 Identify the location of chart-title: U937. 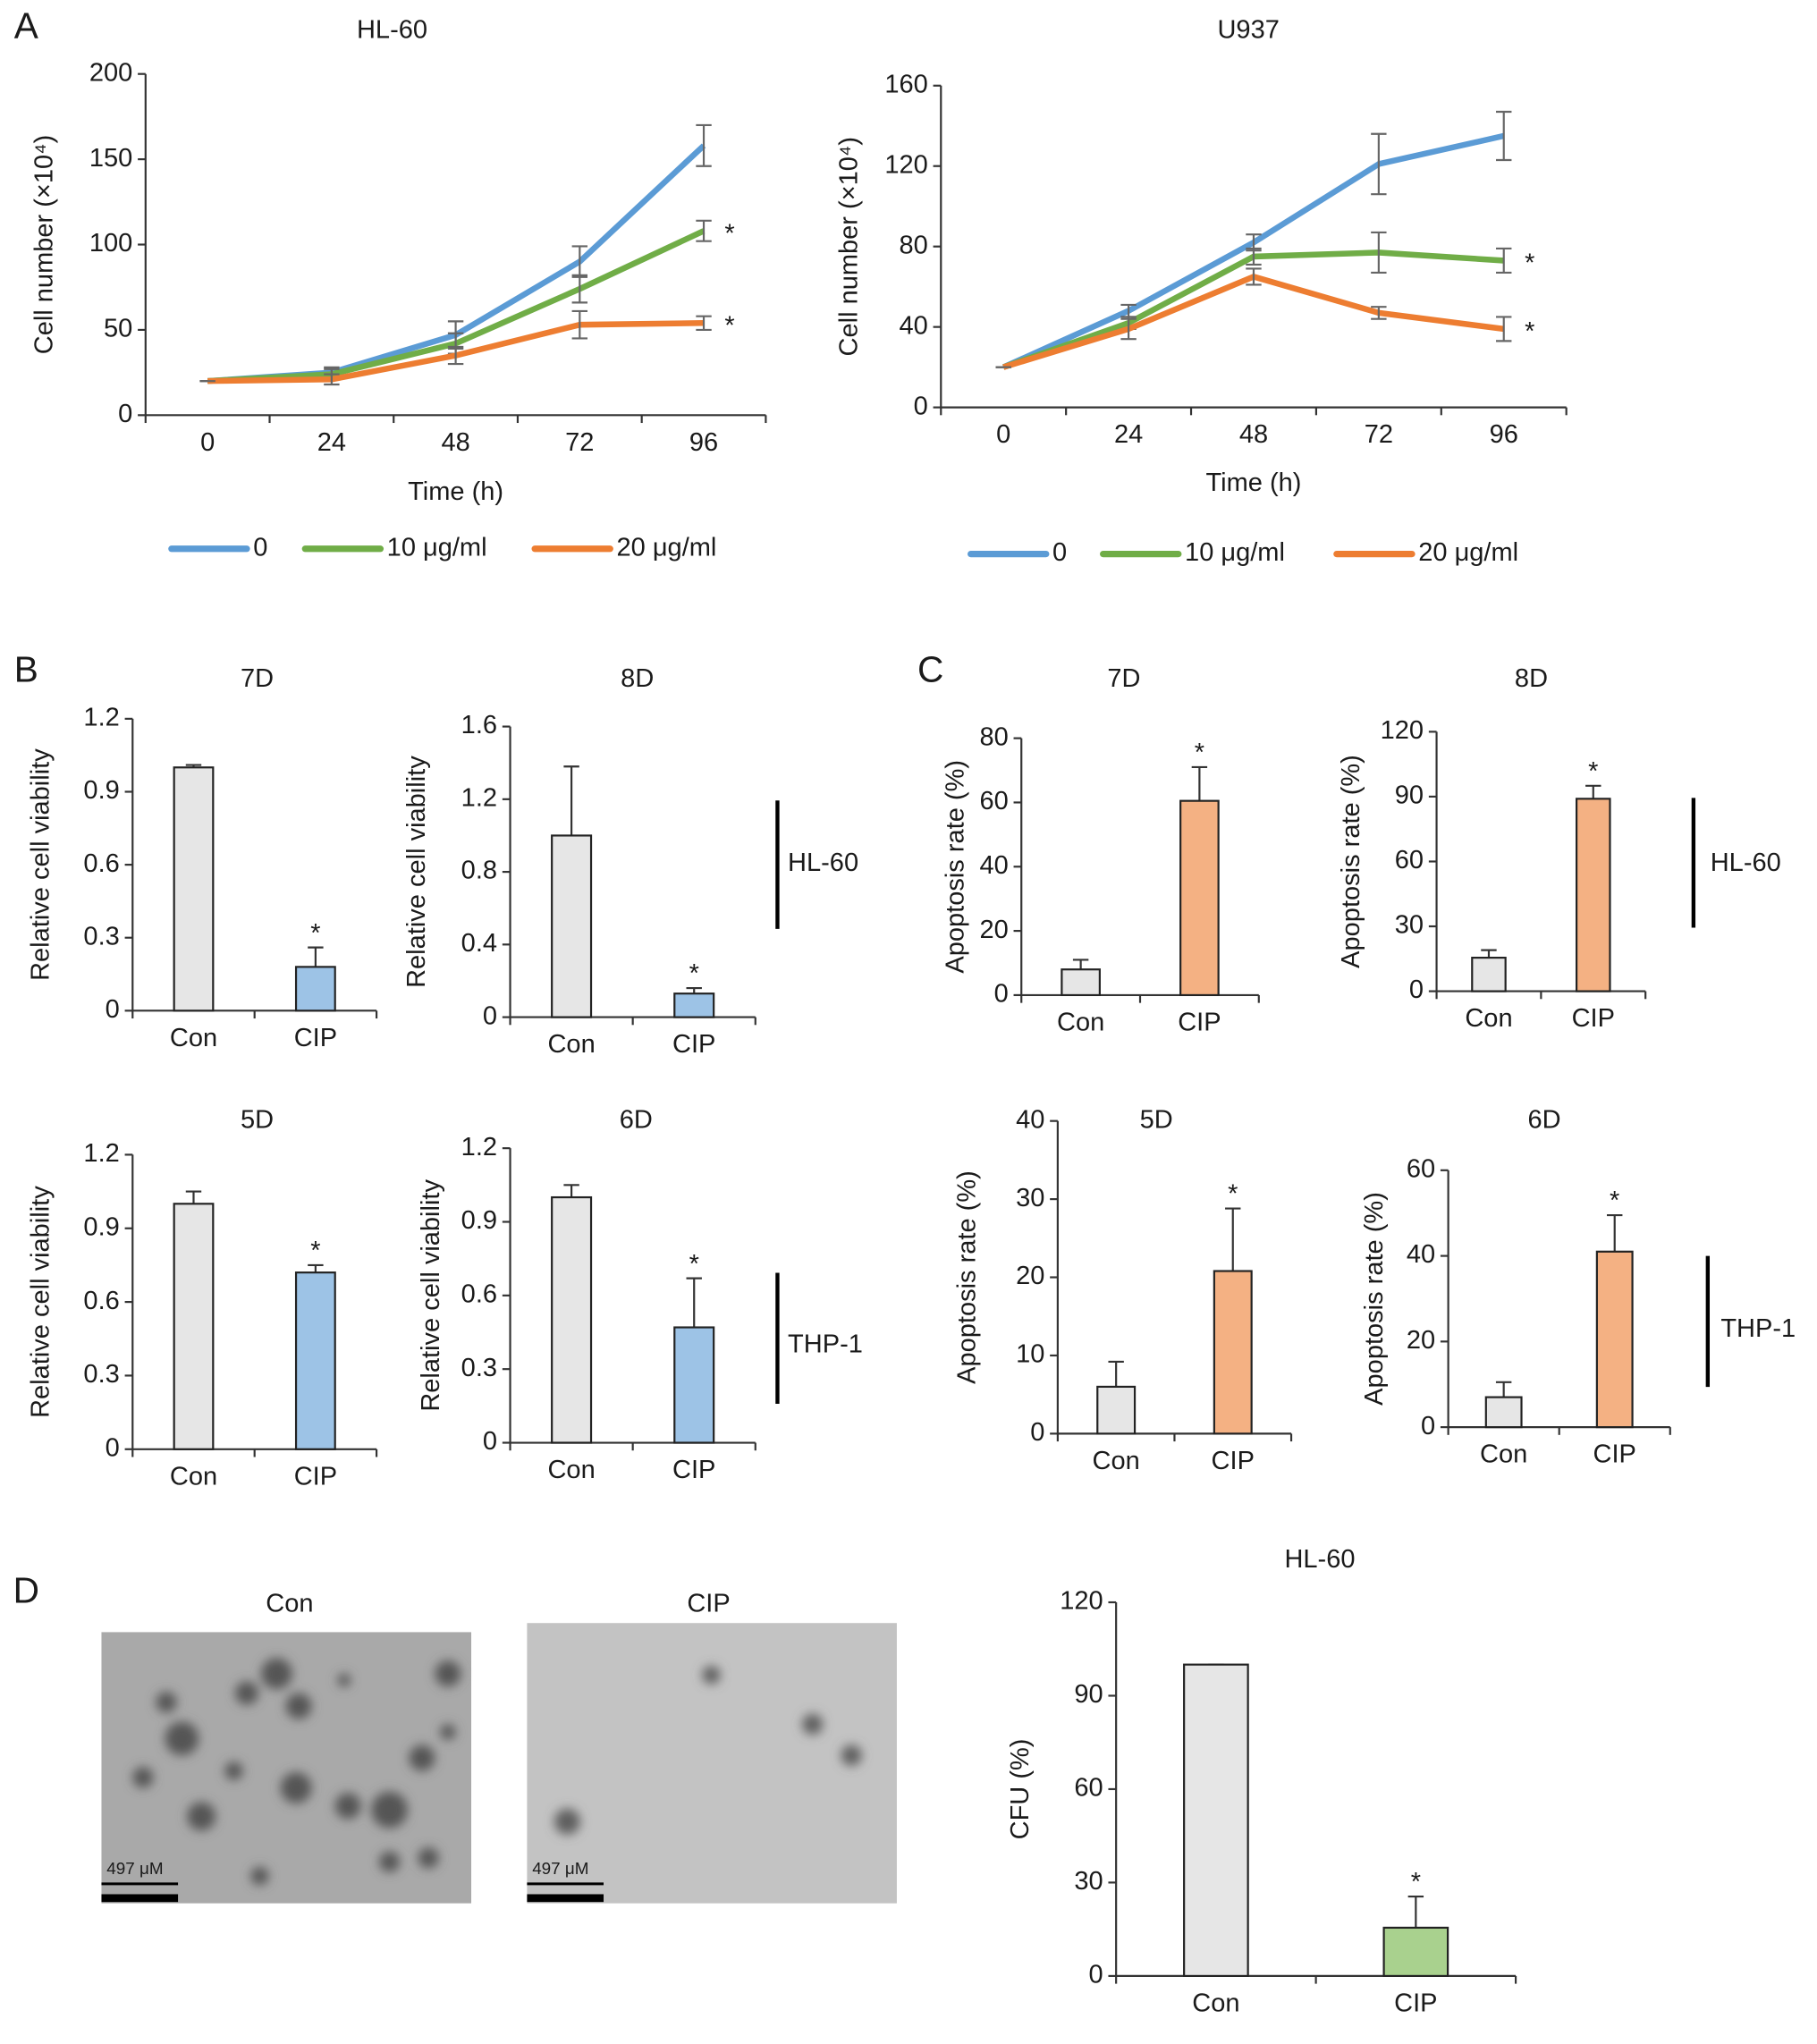
(1248, 29).